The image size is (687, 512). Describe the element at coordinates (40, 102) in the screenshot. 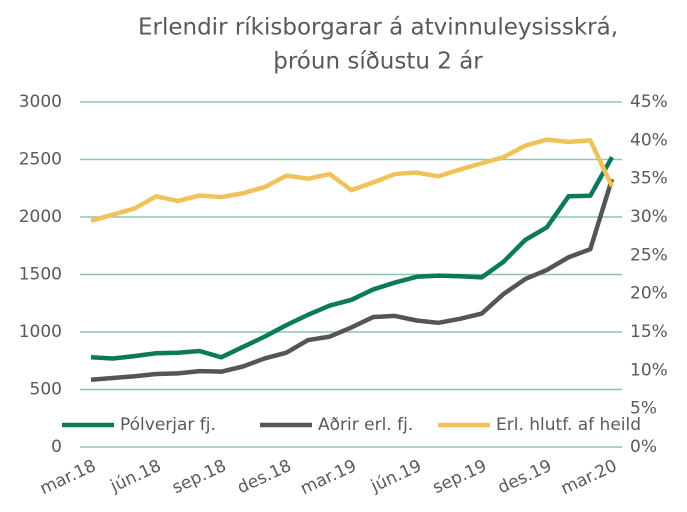

I see `y-tick-label: 3000` at that location.